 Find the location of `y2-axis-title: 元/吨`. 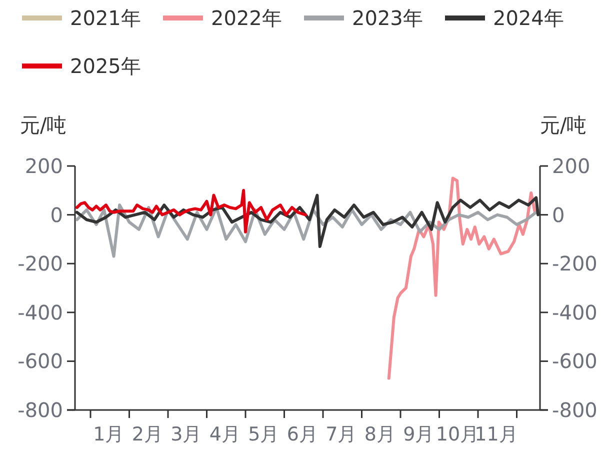

y2-axis-title: 元/吨 is located at coordinates (563, 125).